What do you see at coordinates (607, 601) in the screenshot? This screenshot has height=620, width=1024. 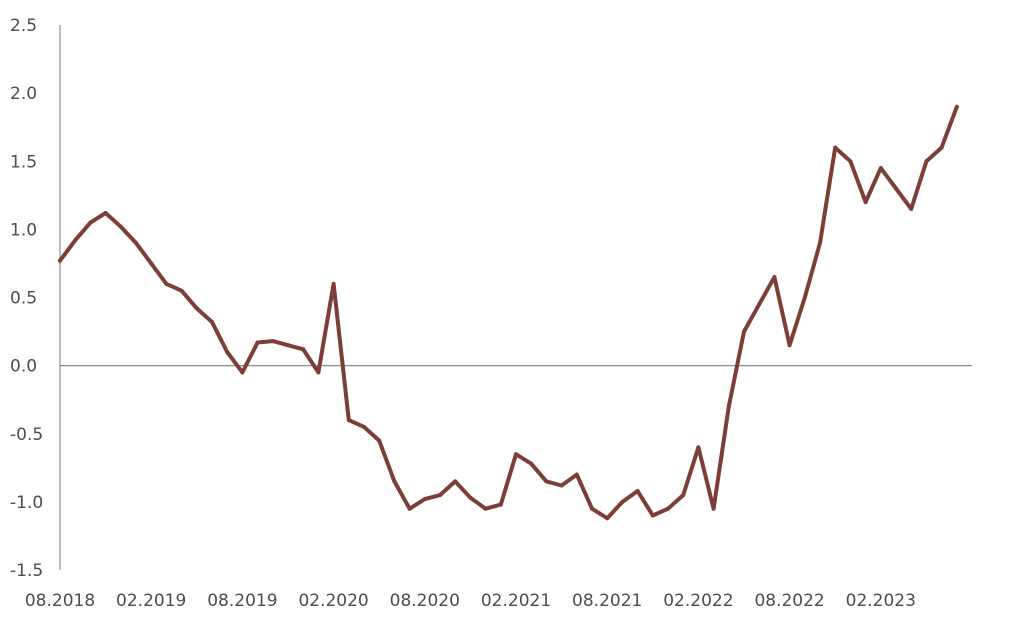 I see `x-tick-label: 08.2021` at bounding box center [607, 601].